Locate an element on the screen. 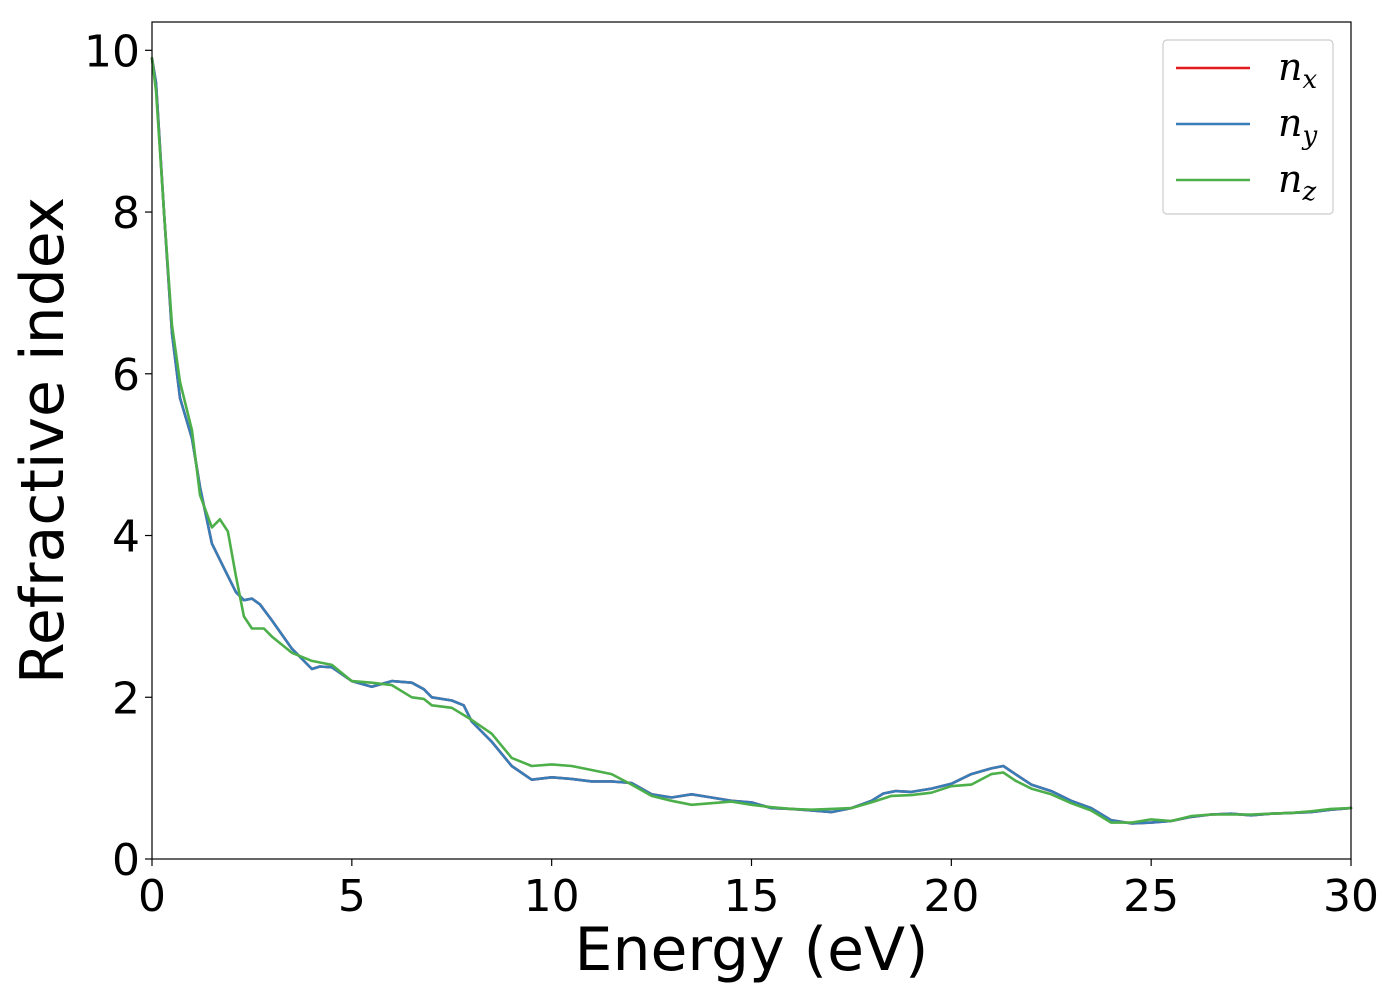 This screenshot has width=1400, height=1000. legend-label: nx is located at coordinates (1297, 70).